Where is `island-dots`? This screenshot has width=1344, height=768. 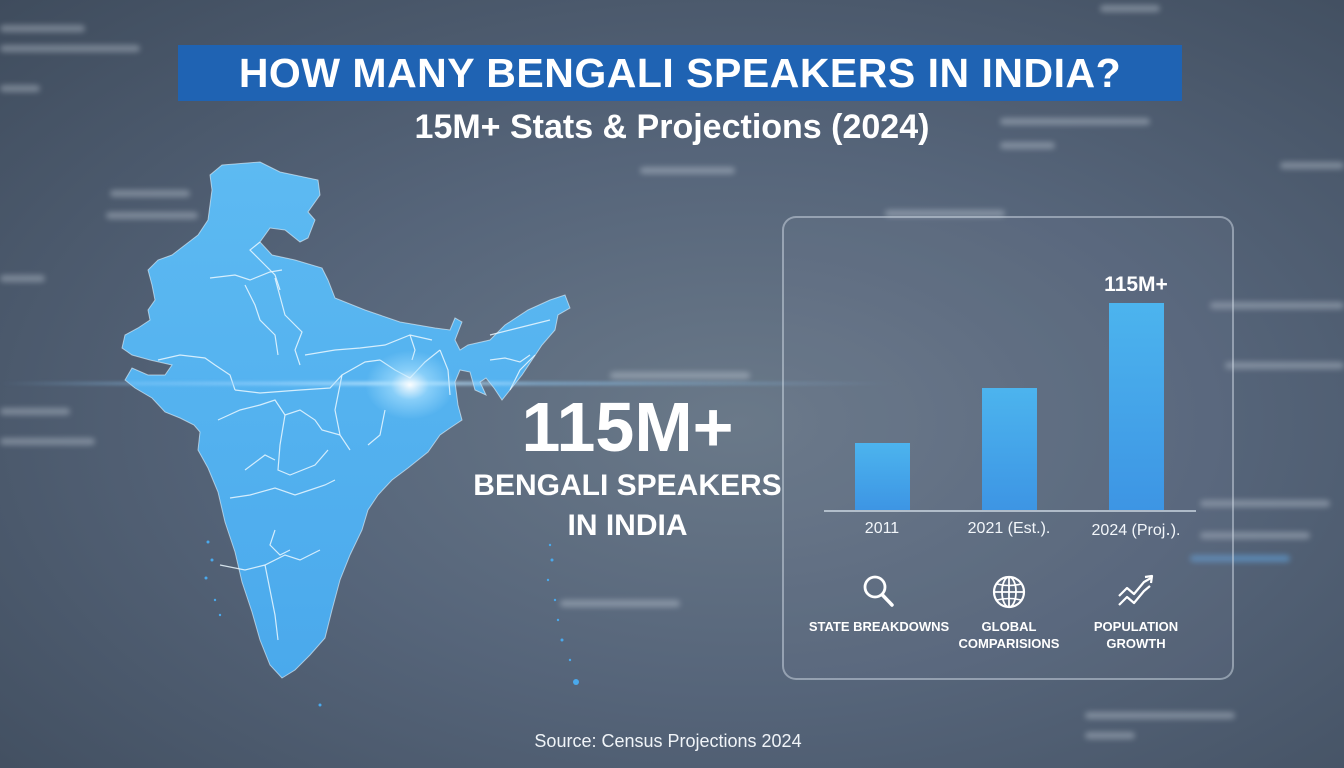
island-dots is located at coordinates (391, 623).